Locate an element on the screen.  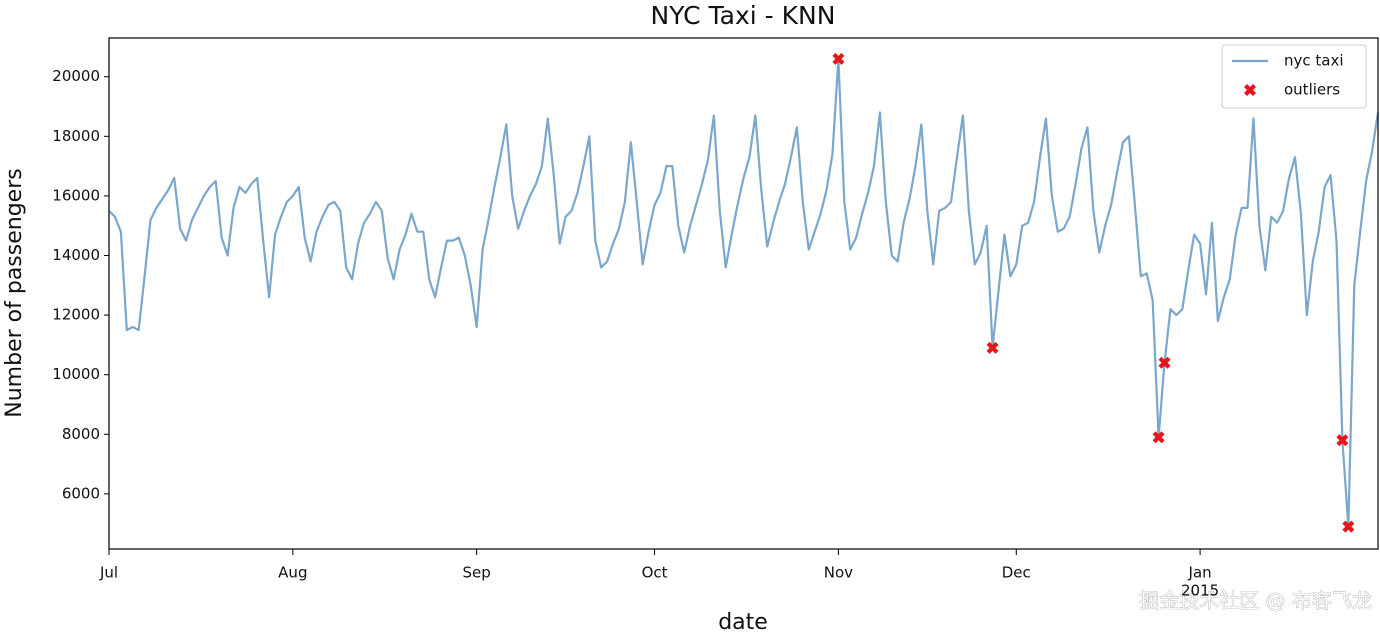
y-tick-label: 8000 is located at coordinates (81, 434).